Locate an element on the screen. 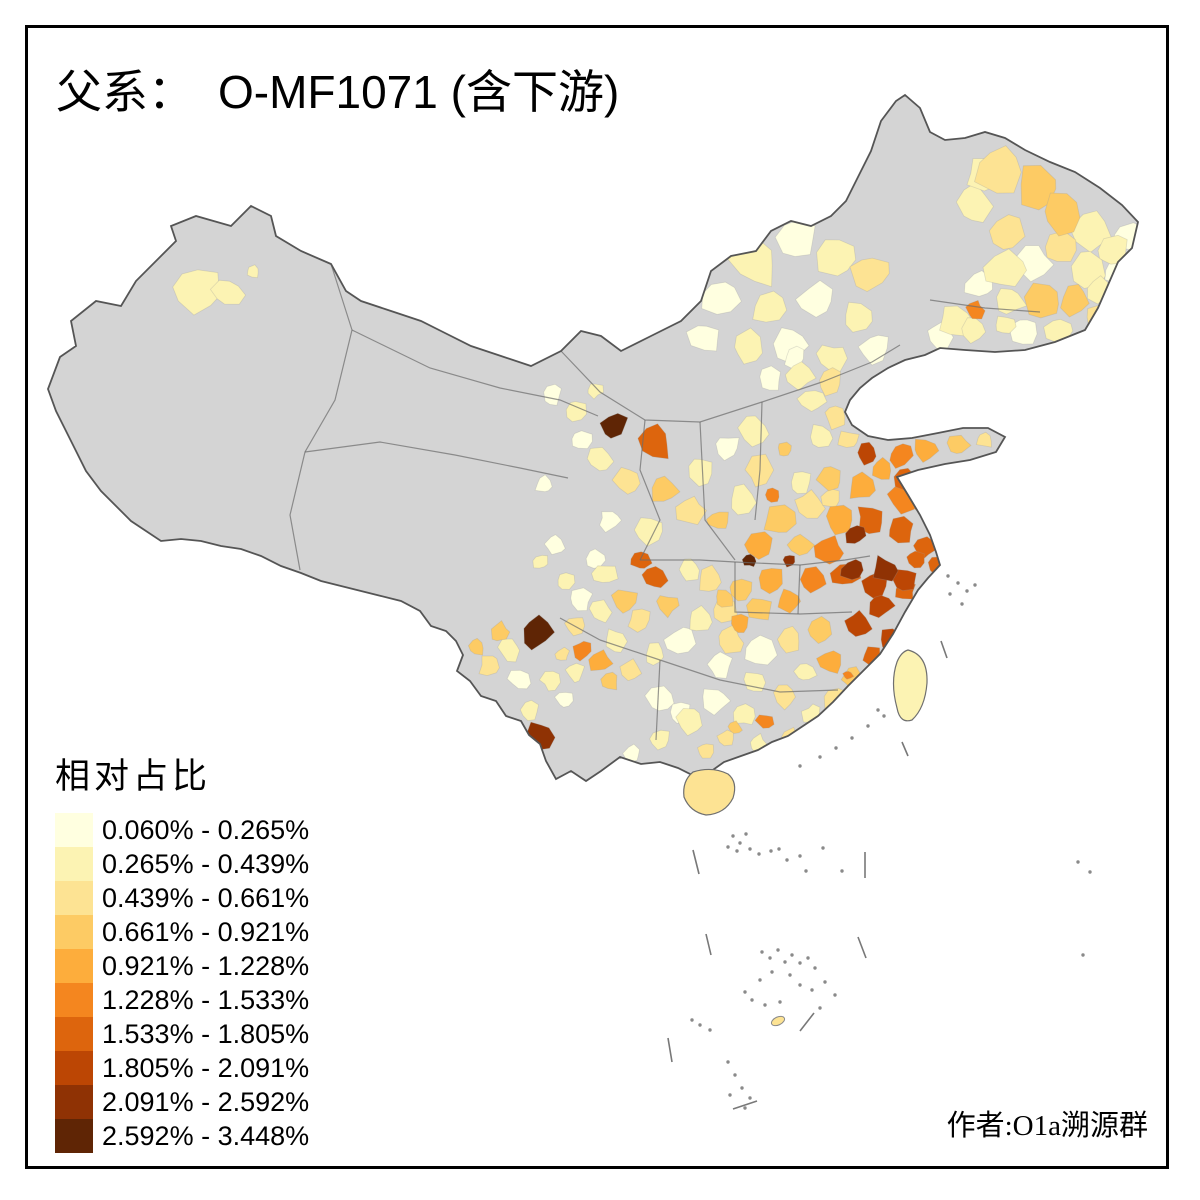 The height and width of the screenshot is (1200, 1200). hainan-island is located at coordinates (709, 792).